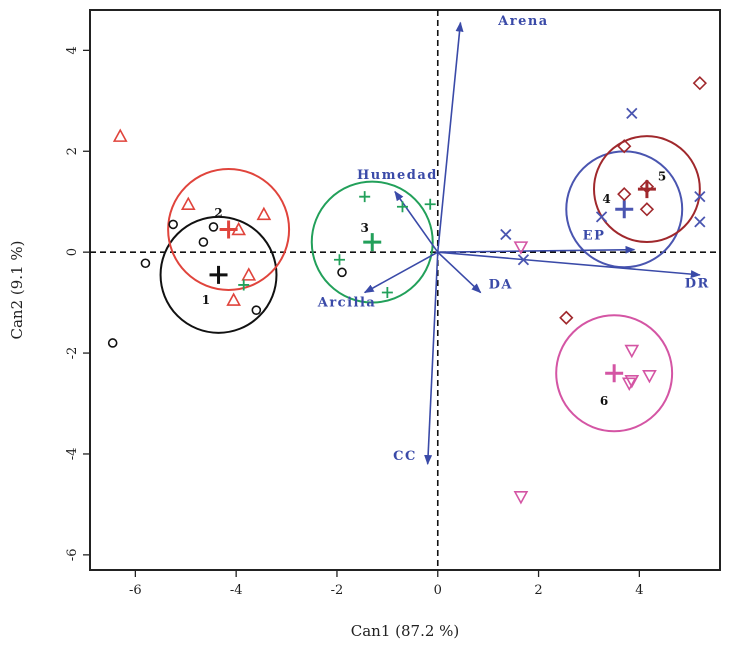 Image resolution: width=739 pixels, height=646 pixels. I want to click on vector-dr-label: DR, so click(697, 283).